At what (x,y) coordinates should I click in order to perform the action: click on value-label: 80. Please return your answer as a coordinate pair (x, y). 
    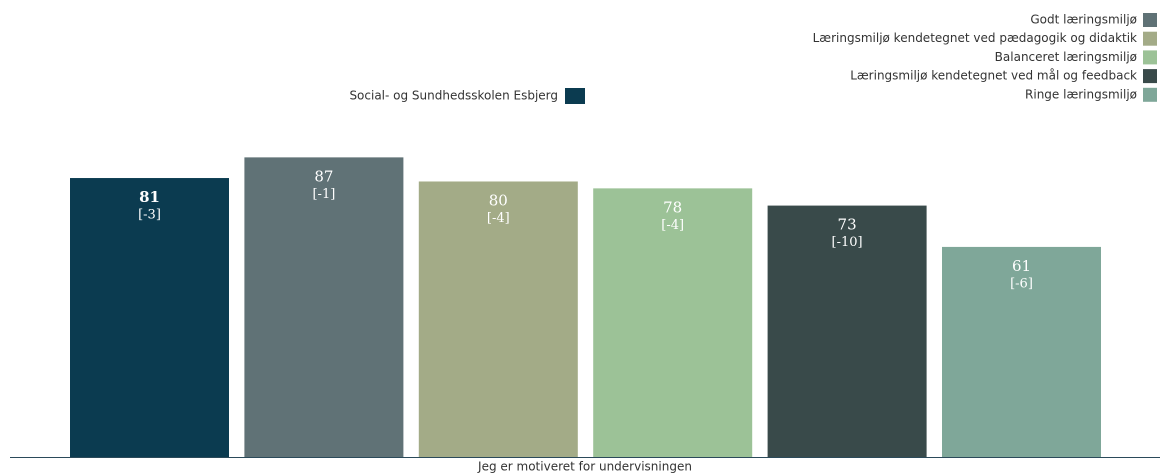
    Looking at the image, I should click on (498, 200).